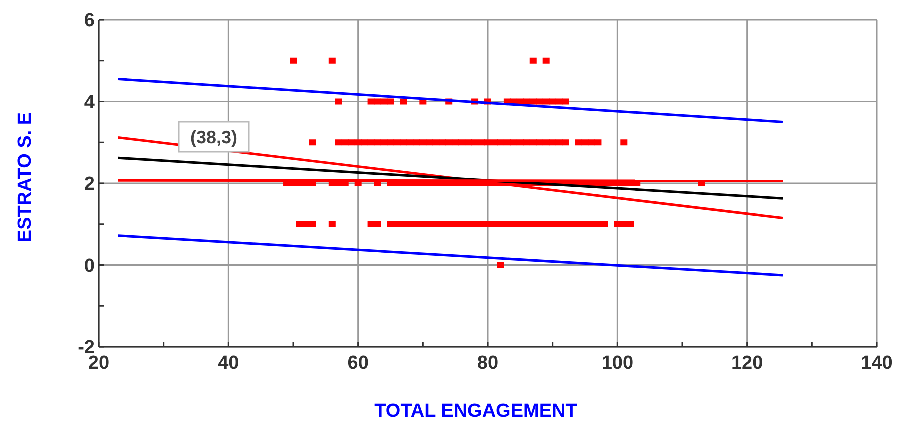 Image resolution: width=900 pixels, height=425 pixels. Describe the element at coordinates (488, 363) in the screenshot. I see `x-tick-label: 80` at that location.